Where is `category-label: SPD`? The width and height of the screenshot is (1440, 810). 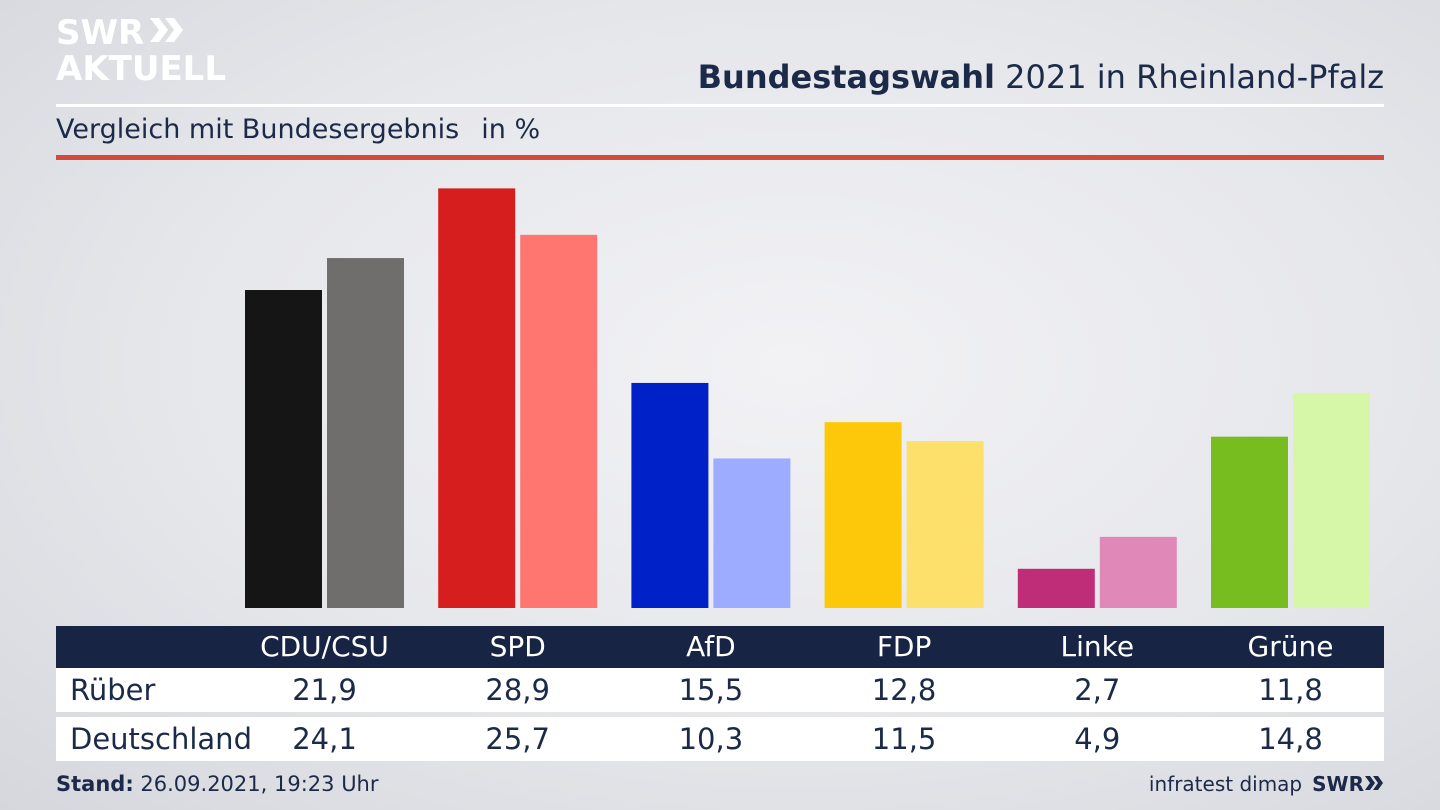
category-label: SPD is located at coordinates (517, 646).